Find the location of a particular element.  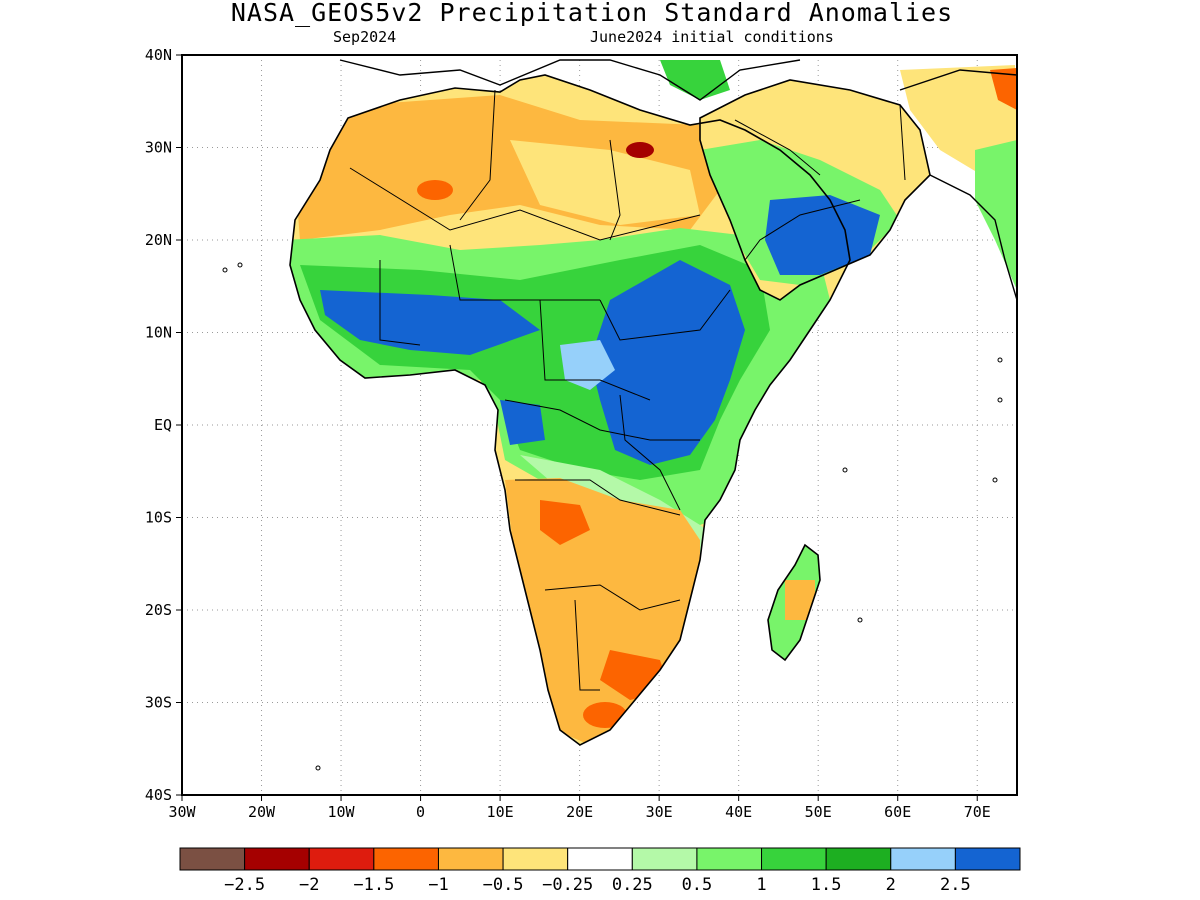

x-tick-label: 0 is located at coordinates (420, 812).